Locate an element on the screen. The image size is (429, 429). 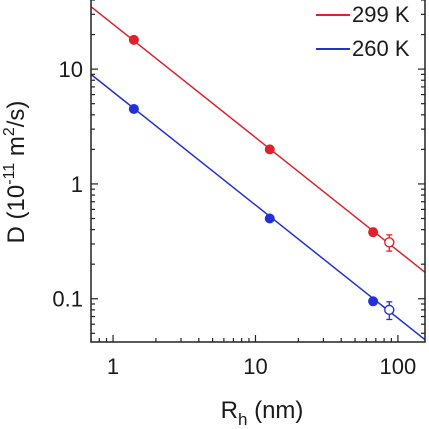
x-tick-labels: 1 10 100 is located at coordinates (261, 366).